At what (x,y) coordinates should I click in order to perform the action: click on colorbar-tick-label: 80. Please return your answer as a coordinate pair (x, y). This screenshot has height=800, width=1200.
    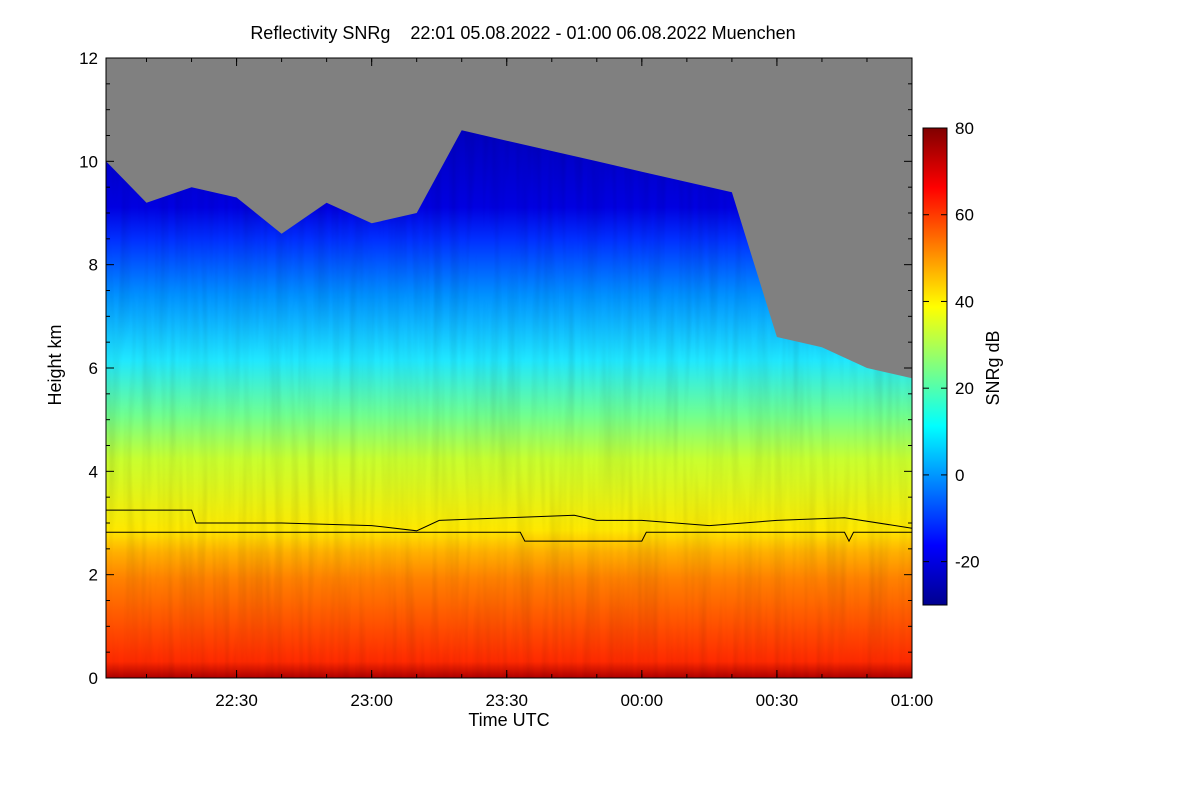
    Looking at the image, I should click on (964, 128).